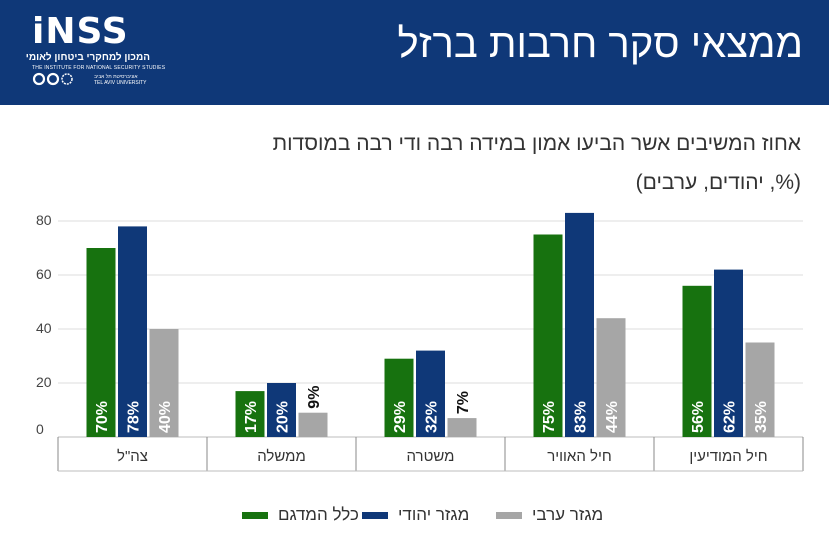  I want to click on data-label: 35%, so click(761, 417).